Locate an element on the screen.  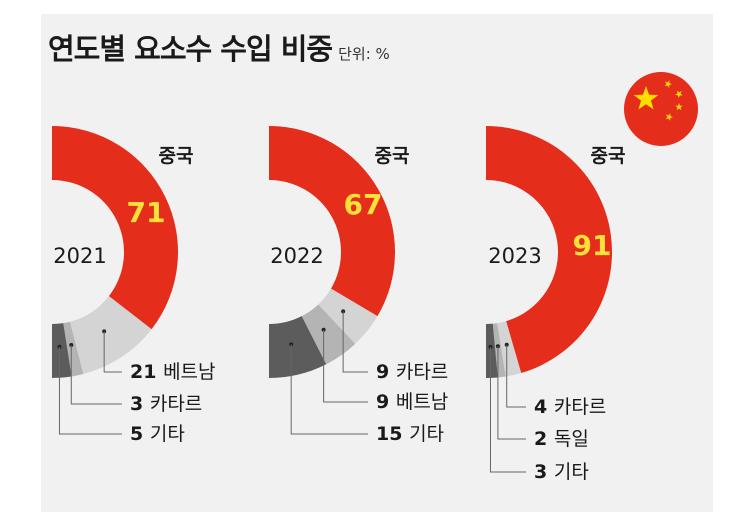
legend-entry: 4 카타르 is located at coordinates (570, 407).